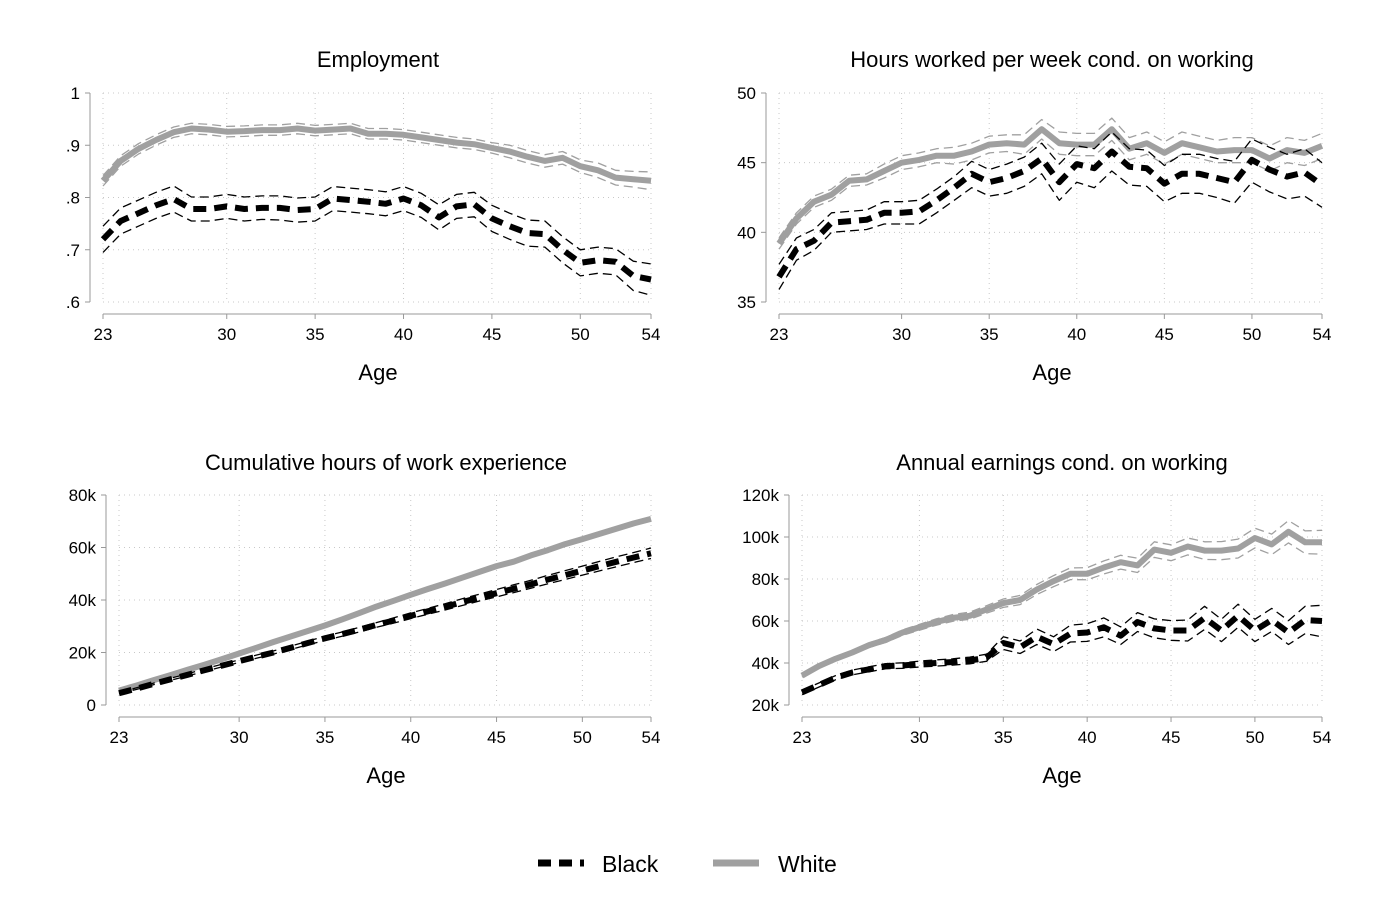  Describe the element at coordinates (760, 537) in the screenshot. I see `y-tick-label: 100k` at that location.